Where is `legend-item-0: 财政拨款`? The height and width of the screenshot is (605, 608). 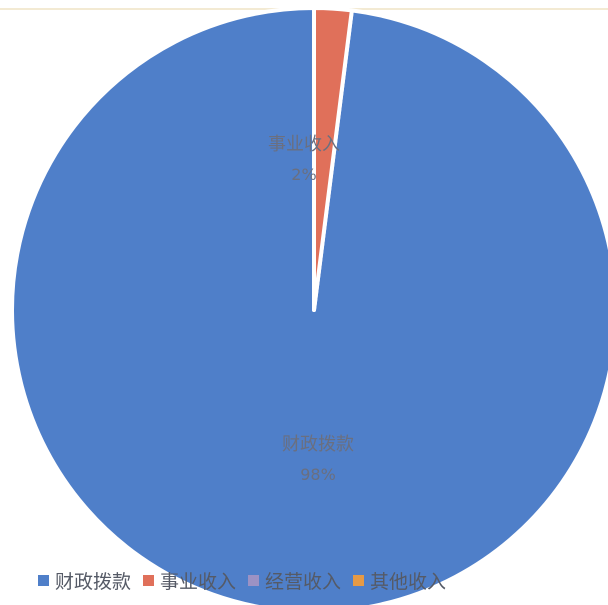
legend-item-0: 财政拨款 is located at coordinates (84, 580).